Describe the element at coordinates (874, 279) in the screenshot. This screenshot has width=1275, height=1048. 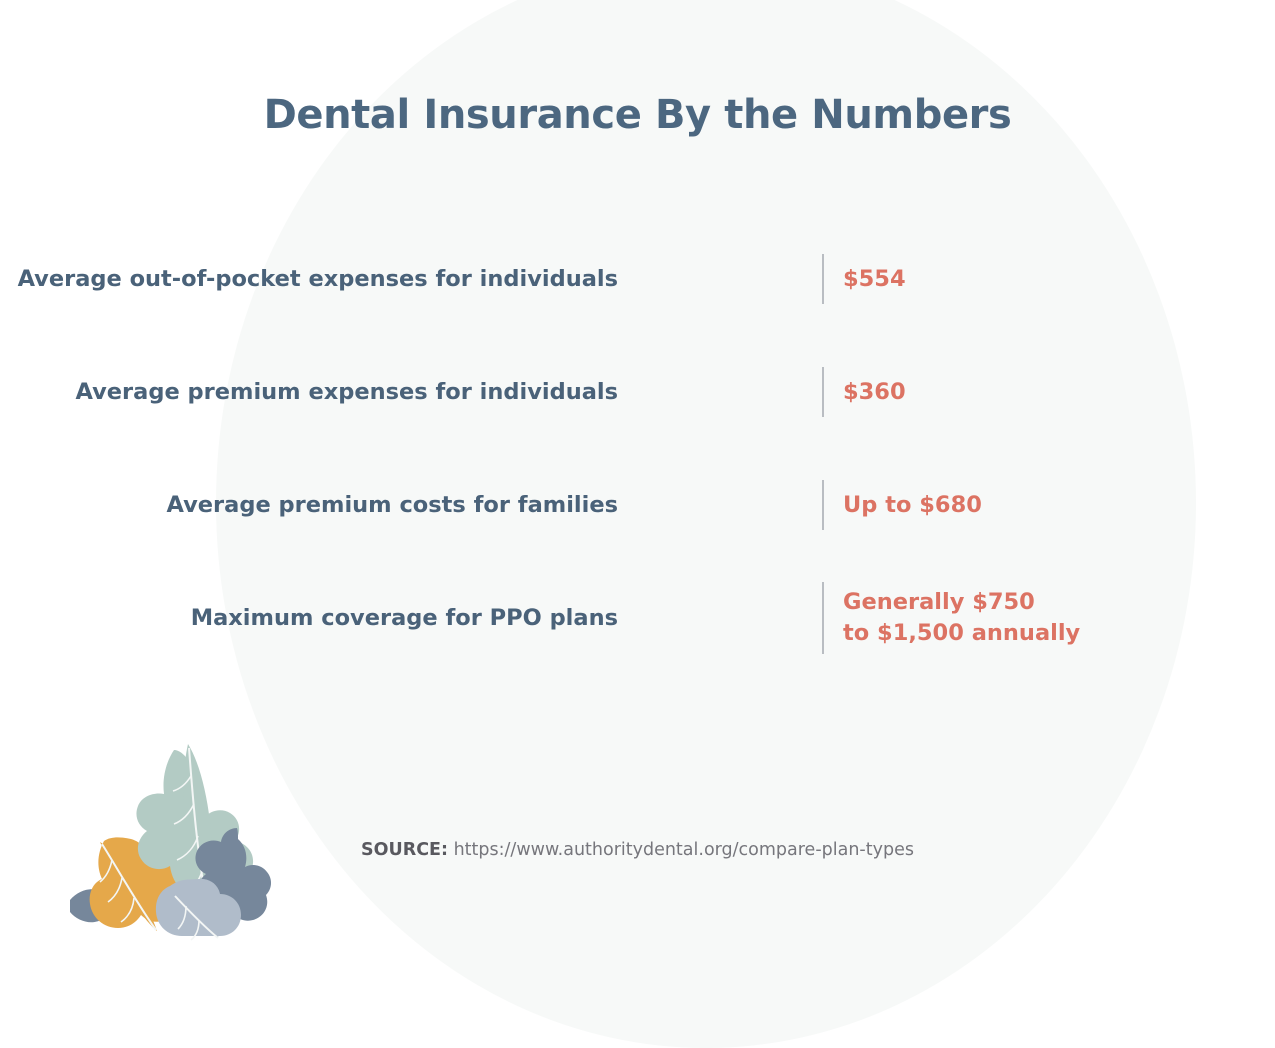
I see `stat-value: $554` at that location.